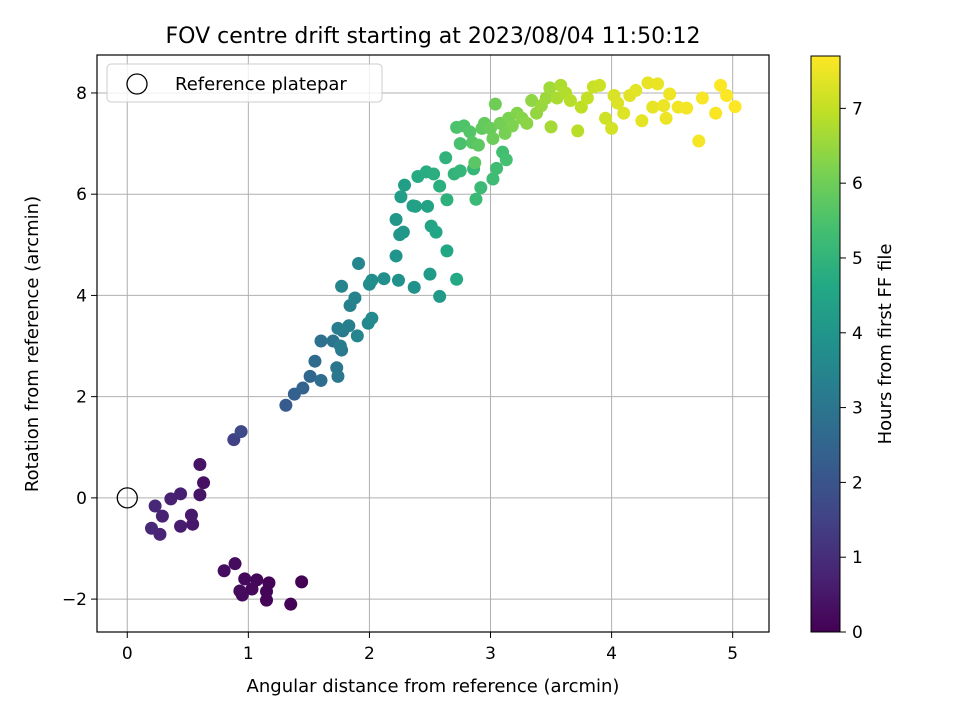 The width and height of the screenshot is (960, 720). I want to click on colorbar-tick-label: 3, so click(857, 409).